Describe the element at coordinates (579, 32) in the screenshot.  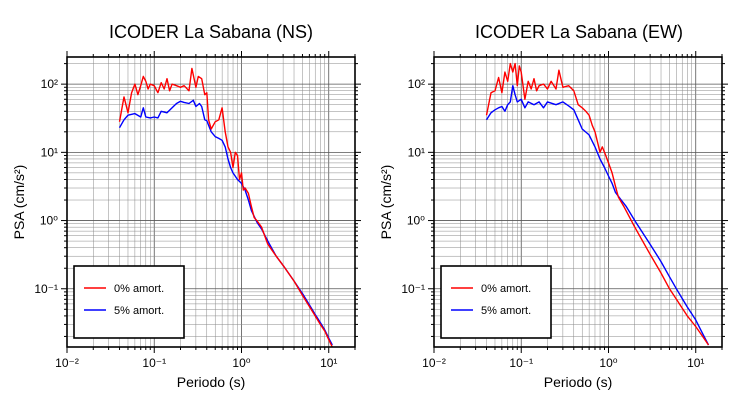
I see `chart-title: ICODER La Sabana (EW)` at that location.